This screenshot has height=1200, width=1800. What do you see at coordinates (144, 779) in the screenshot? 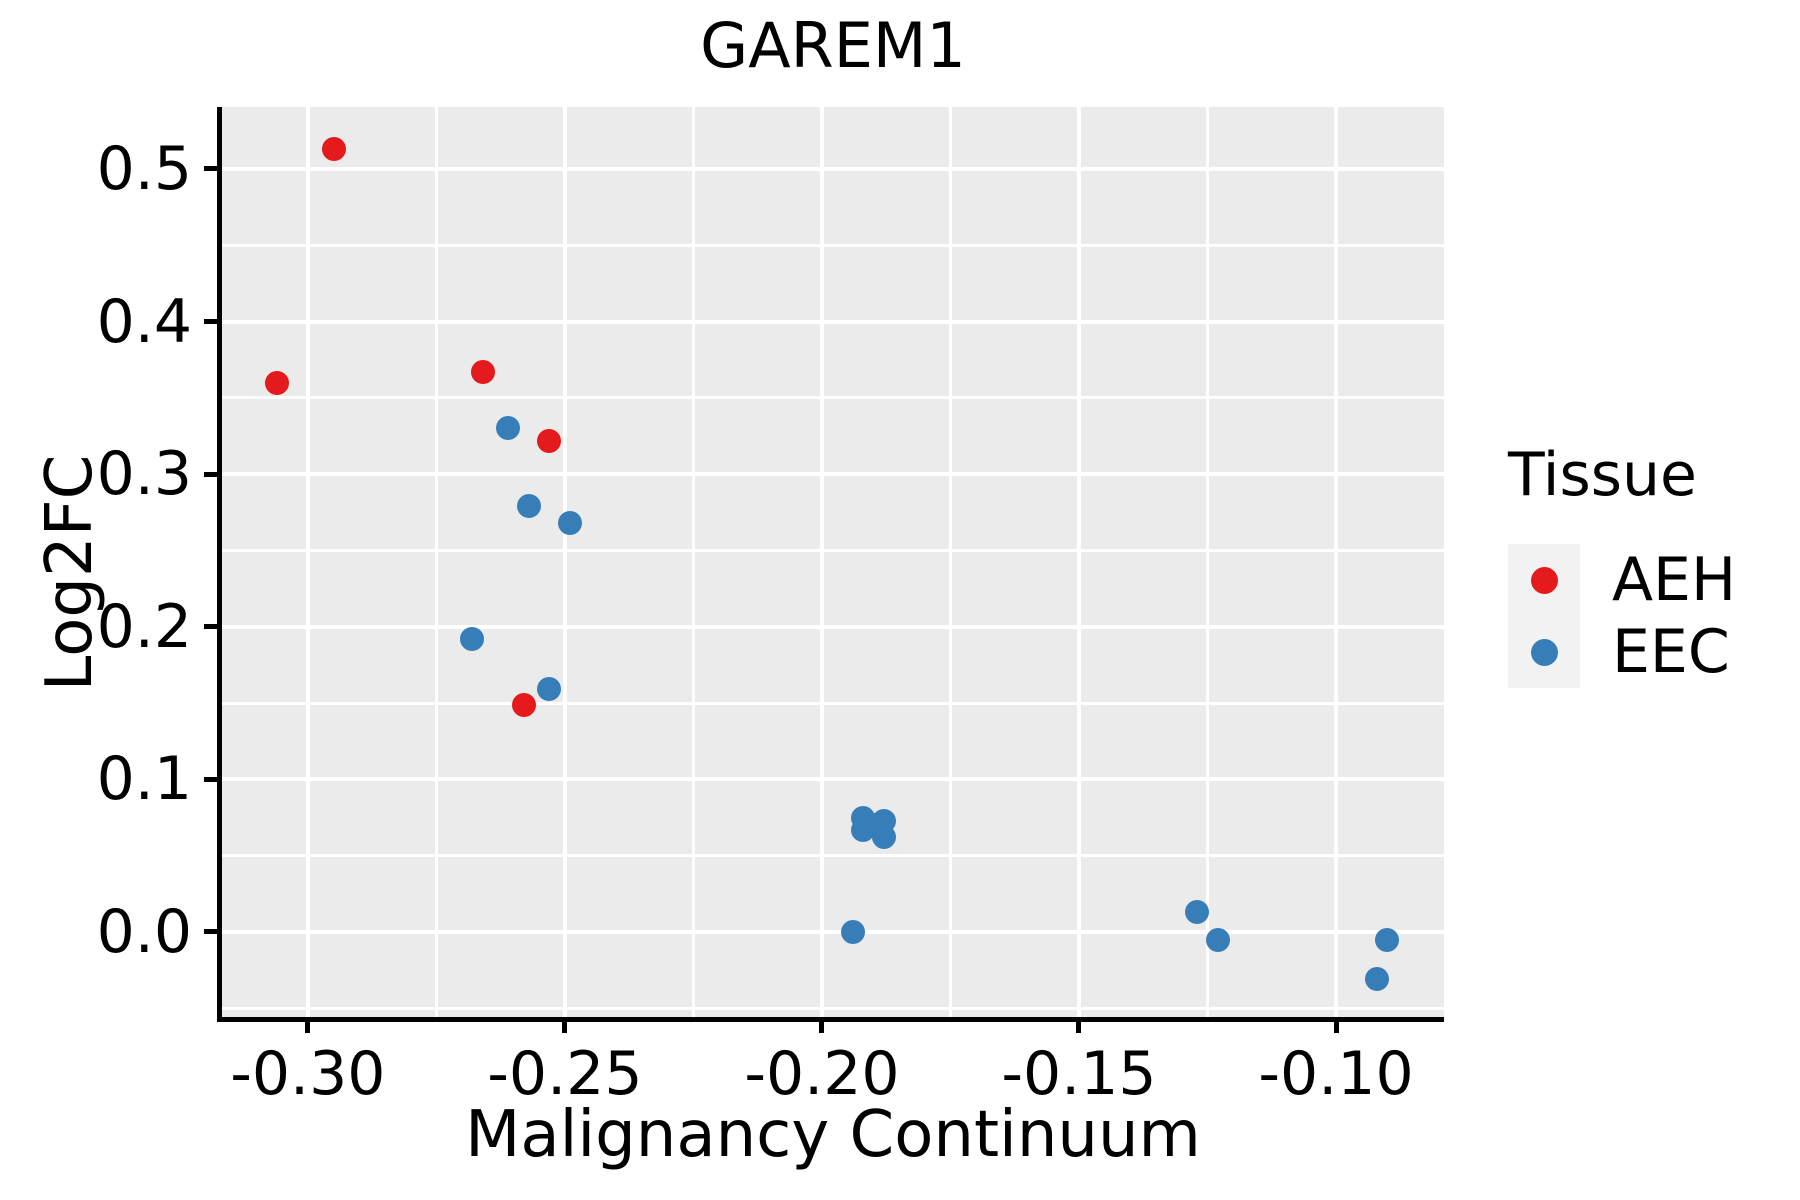
I see `y-tick-label: 0.1` at bounding box center [144, 779].